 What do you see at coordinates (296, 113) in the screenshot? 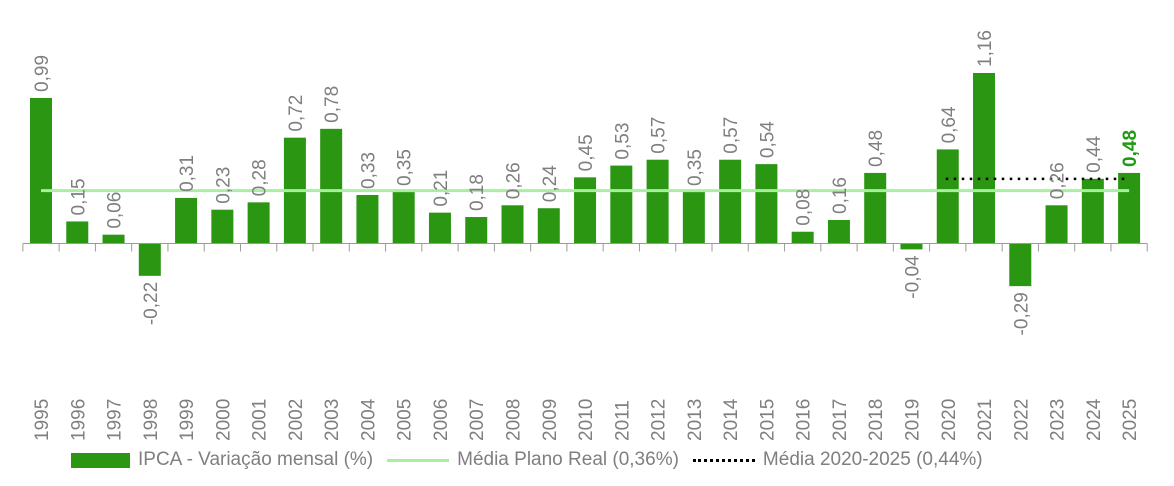
I see `data-label-2002: 0,72` at bounding box center [296, 113].